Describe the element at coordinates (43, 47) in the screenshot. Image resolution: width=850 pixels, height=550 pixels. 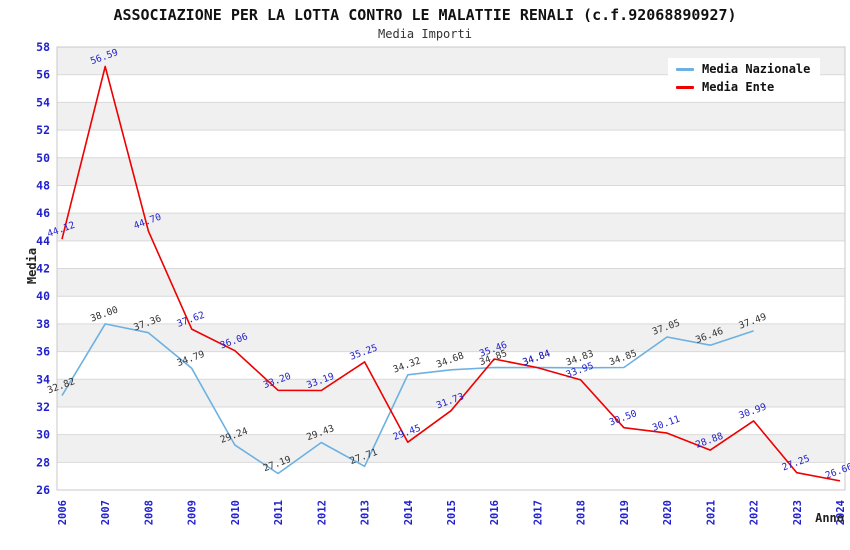
I see `y-tick-label: 58` at that location.